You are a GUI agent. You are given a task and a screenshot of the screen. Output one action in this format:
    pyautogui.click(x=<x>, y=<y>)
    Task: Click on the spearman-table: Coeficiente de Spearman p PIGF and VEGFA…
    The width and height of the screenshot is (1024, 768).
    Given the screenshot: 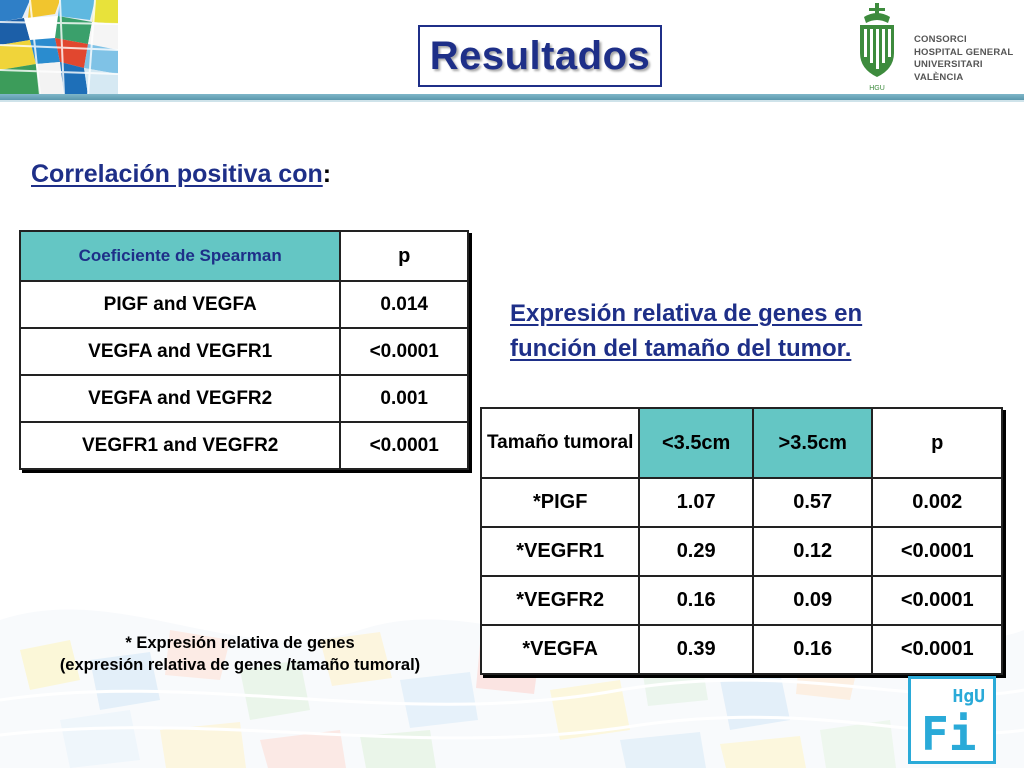 What is the action you would take?
    pyautogui.click(x=243, y=350)
    